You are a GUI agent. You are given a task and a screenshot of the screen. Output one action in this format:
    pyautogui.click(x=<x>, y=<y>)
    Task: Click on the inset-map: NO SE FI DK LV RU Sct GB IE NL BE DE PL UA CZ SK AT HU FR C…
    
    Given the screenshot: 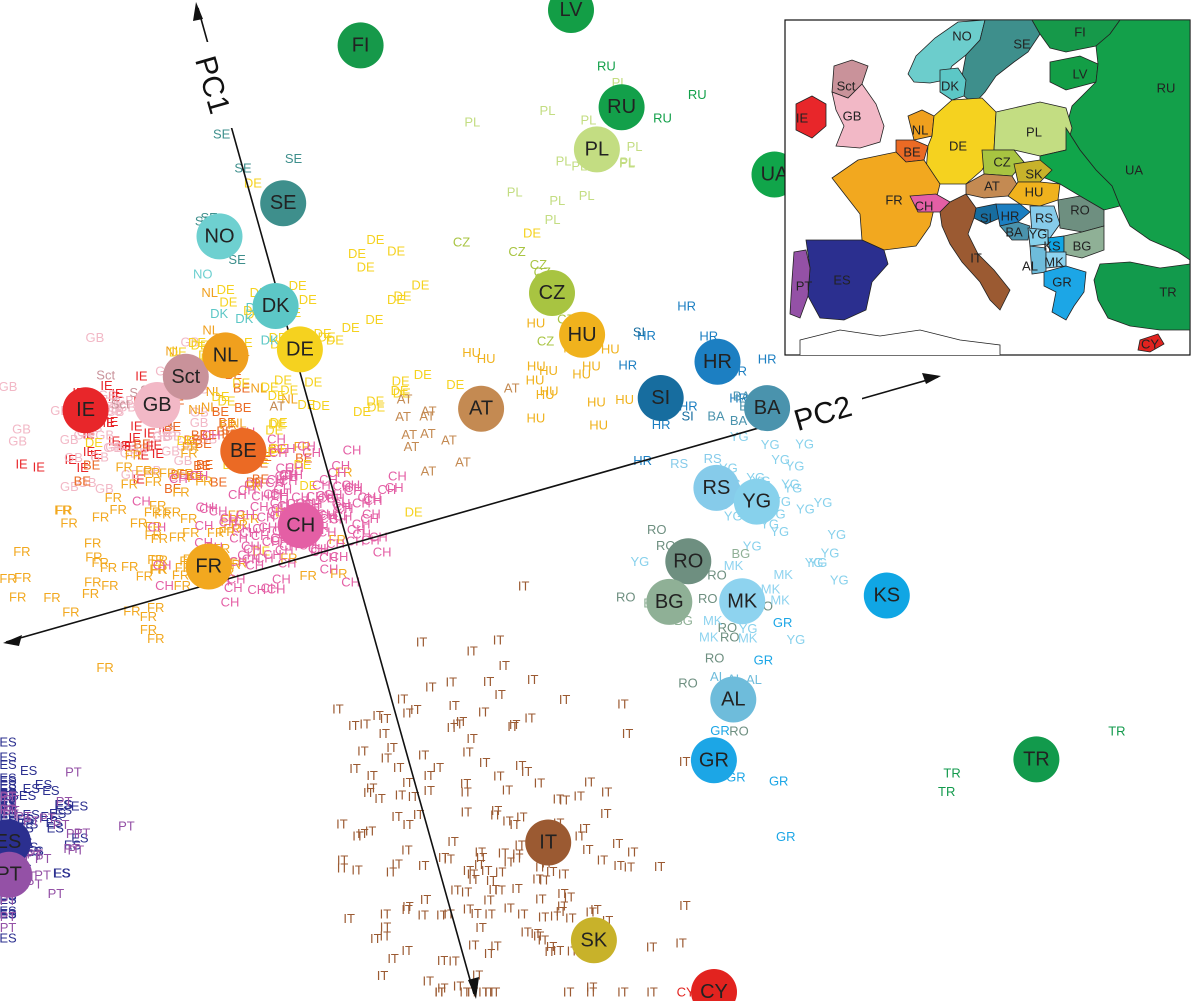 What is the action you would take?
    pyautogui.click(x=987, y=187)
    